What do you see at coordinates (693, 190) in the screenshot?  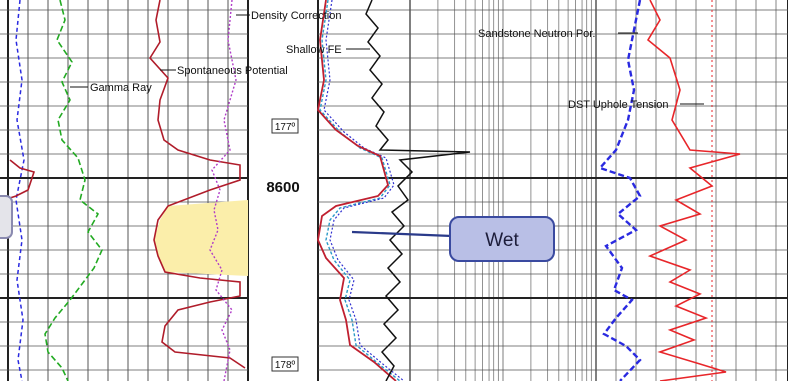 I see `dst-uphole-tension-curve` at bounding box center [693, 190].